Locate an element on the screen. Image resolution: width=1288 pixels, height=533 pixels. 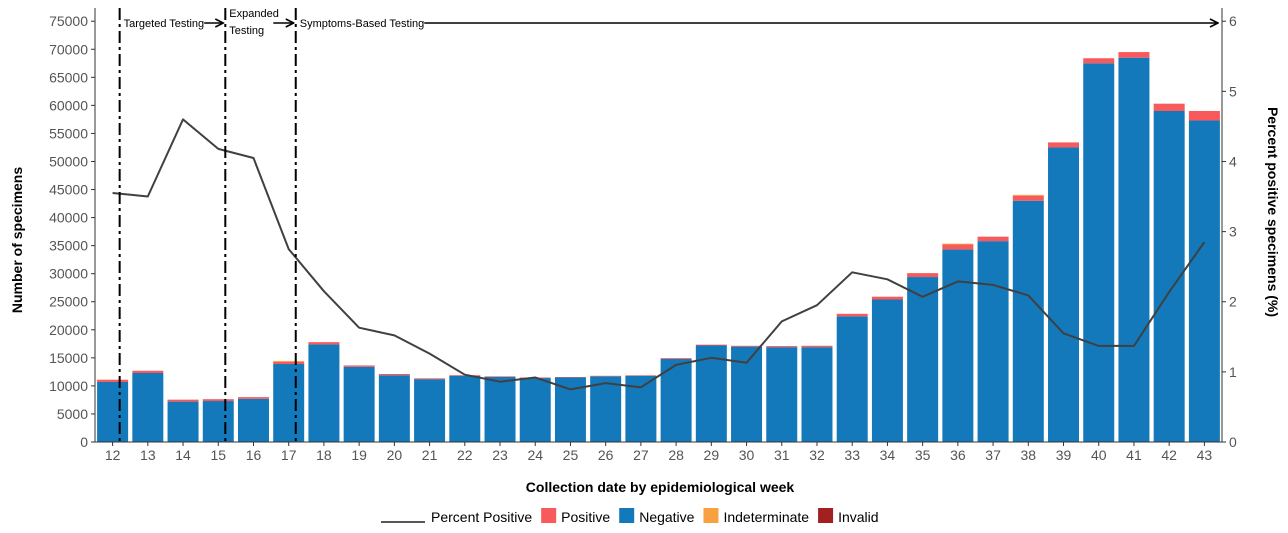
phase-label: Targeted Testing is located at coordinates (164, 24).